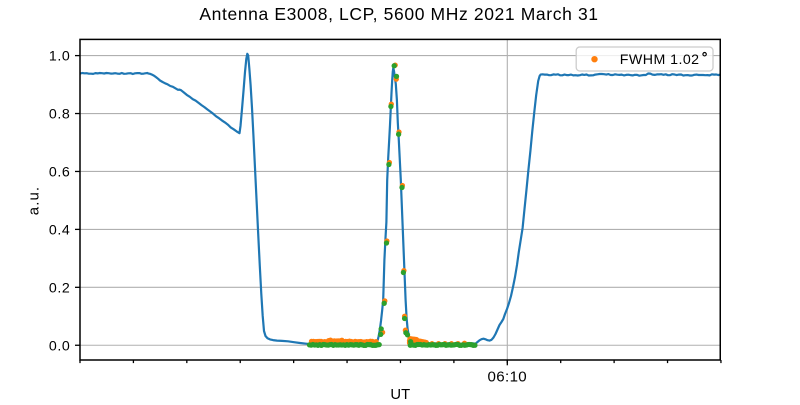 The image size is (800, 405). Describe the element at coordinates (508, 376) in the screenshot. I see `svg-text: 06:10` at that location.